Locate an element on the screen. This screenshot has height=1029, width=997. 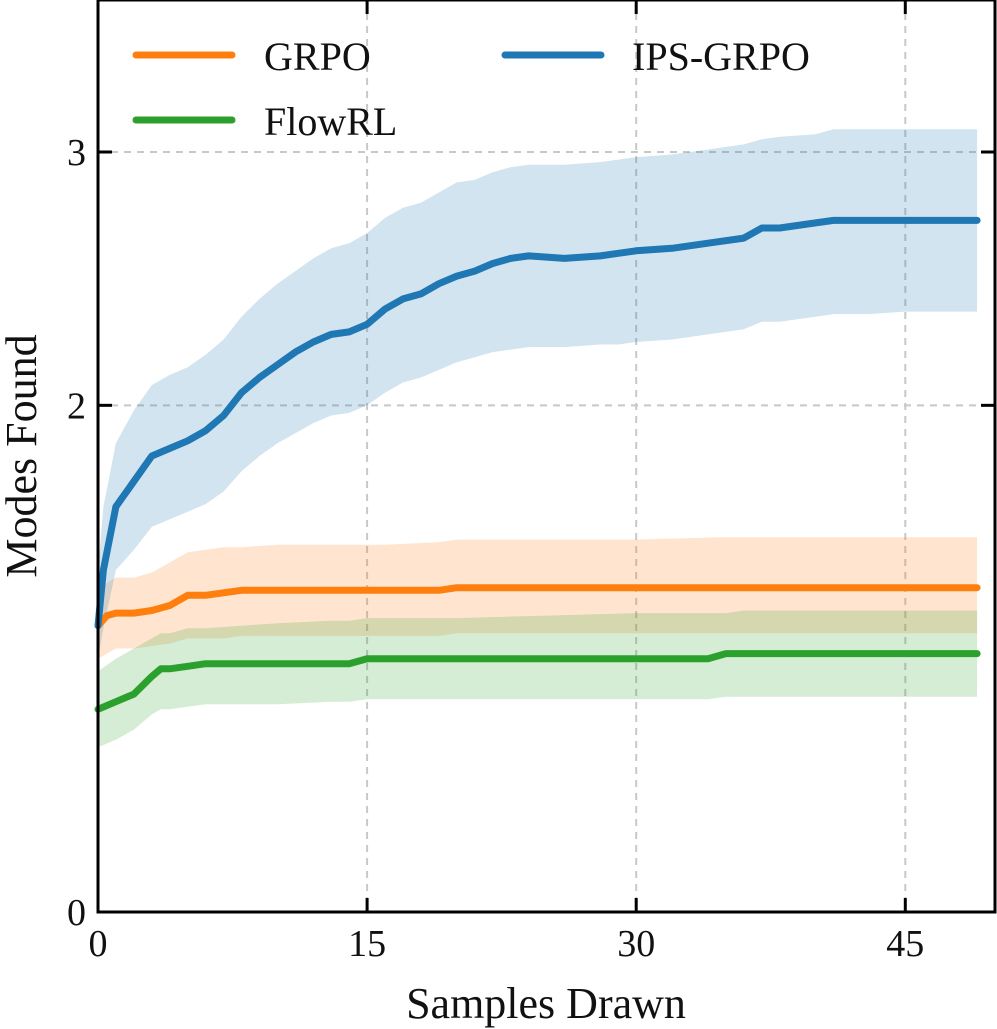
legend: GRPO IPS-GRPO FlowRL is located at coordinates (471, 89).